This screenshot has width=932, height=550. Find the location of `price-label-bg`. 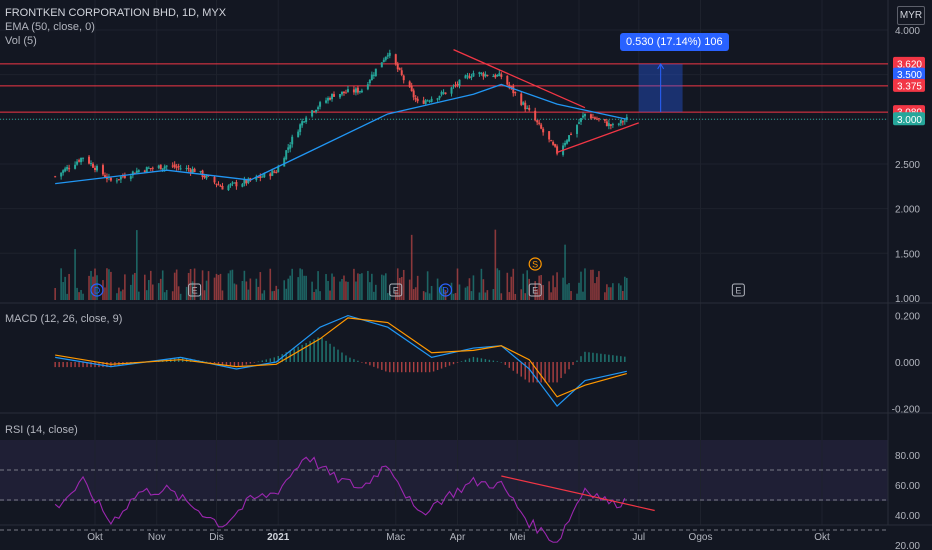

price-label-bg is located at coordinates (909, 85).